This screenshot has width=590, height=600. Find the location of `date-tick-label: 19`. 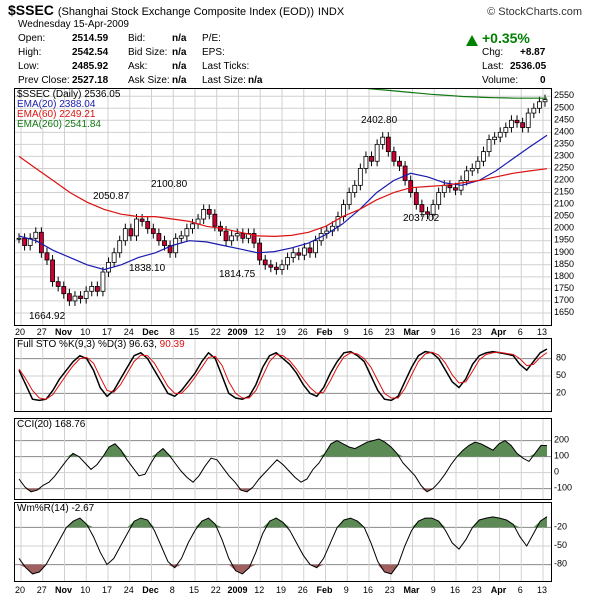

date-tick-label: 19 is located at coordinates (281, 332).